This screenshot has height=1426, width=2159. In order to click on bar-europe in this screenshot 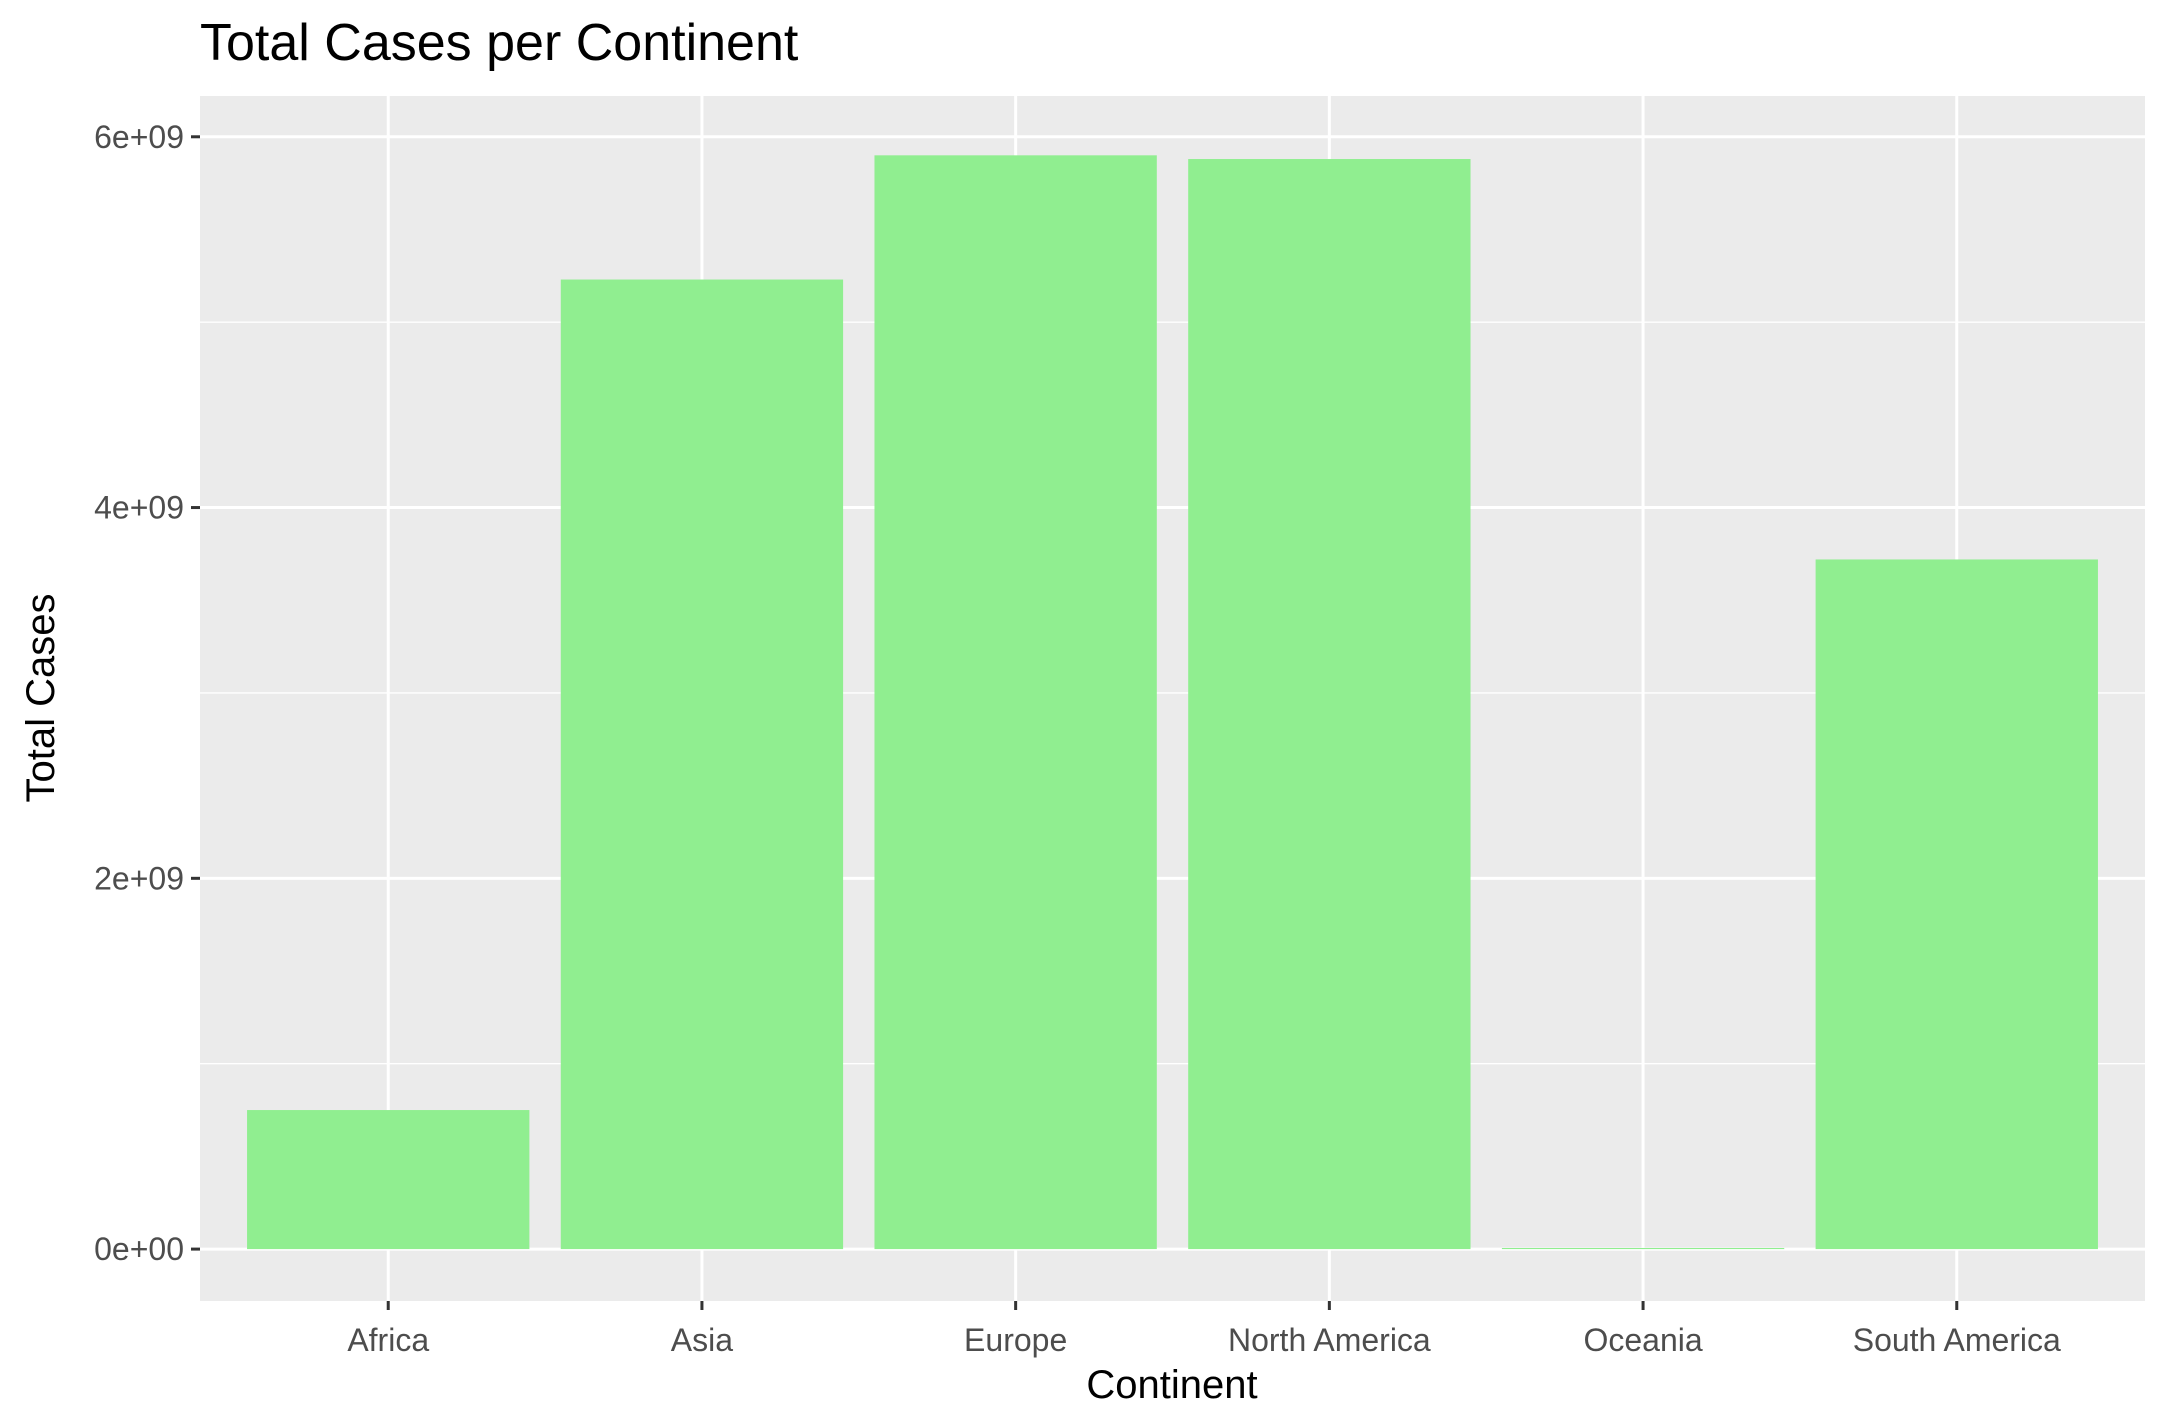, I will do `click(1015, 702)`.